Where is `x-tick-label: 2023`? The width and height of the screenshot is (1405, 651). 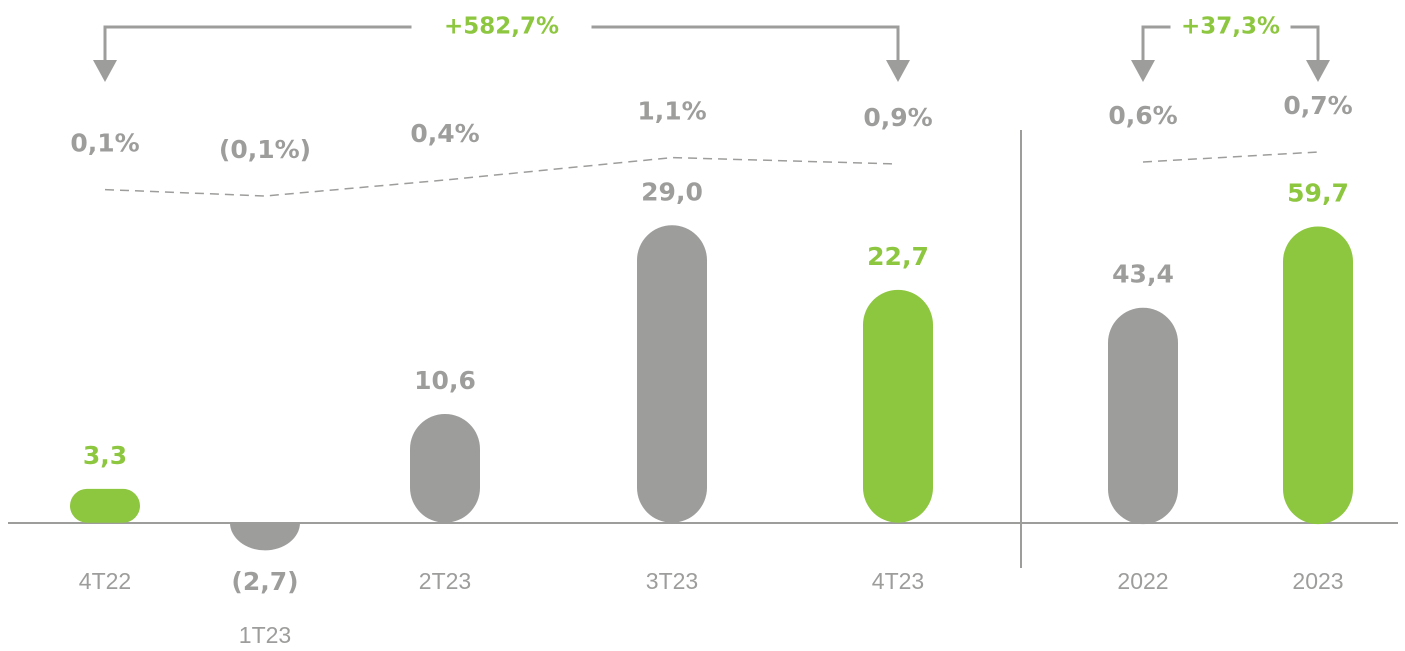 x-tick-label: 2023 is located at coordinates (1317, 581).